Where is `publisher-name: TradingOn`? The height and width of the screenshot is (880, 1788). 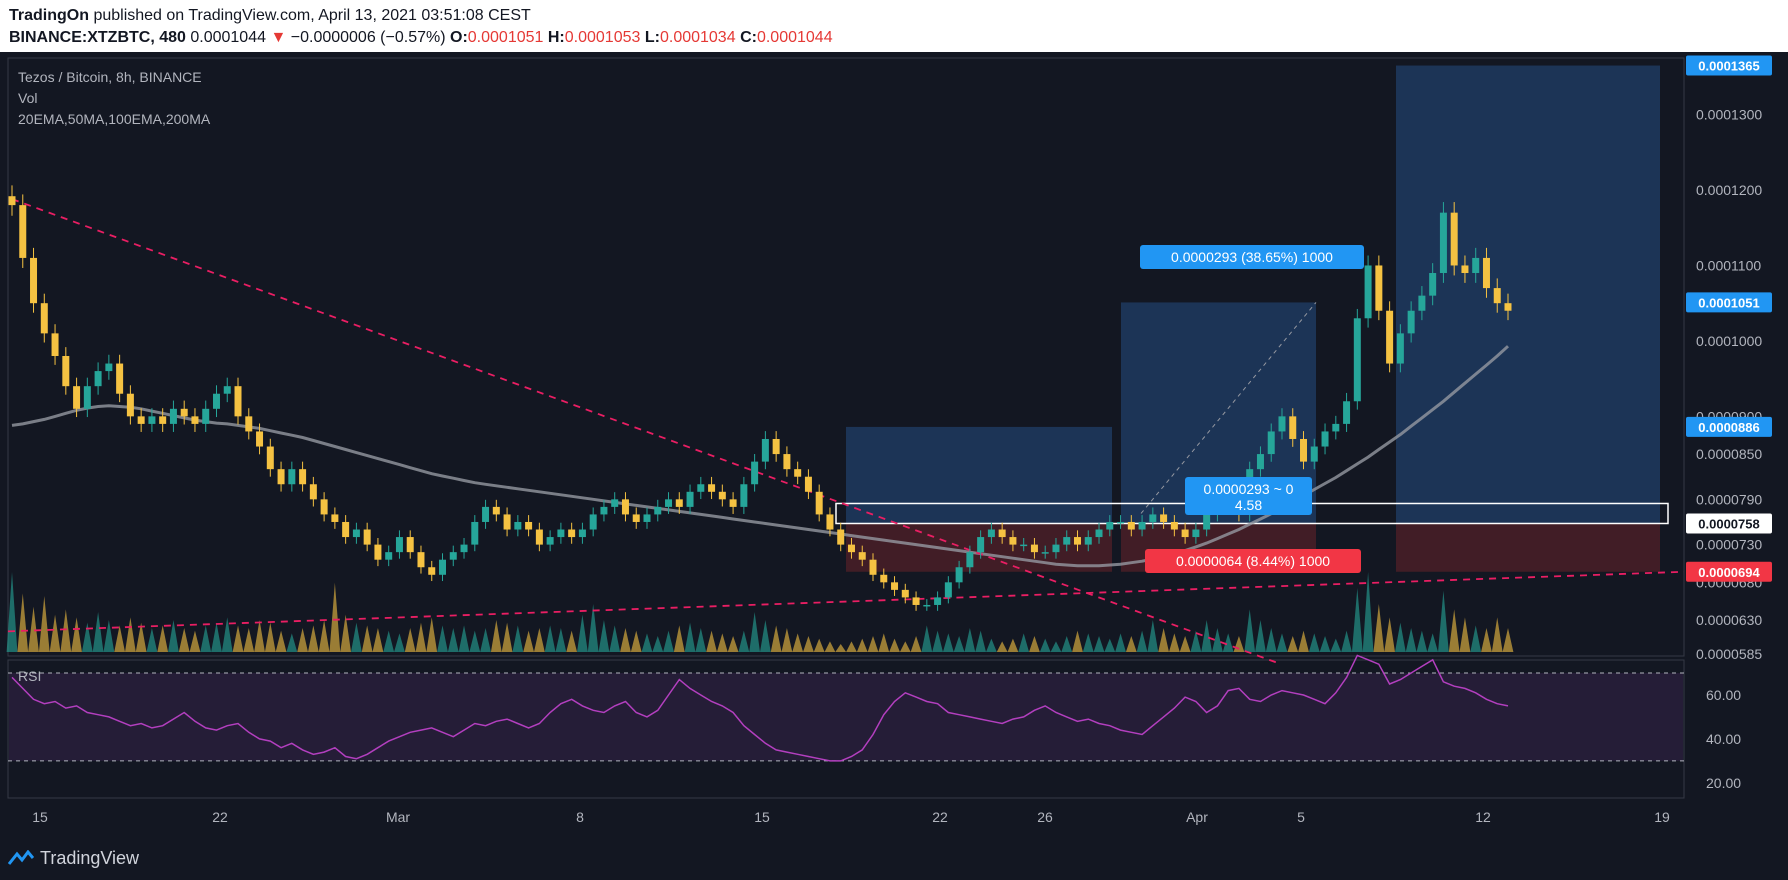
publisher-name: TradingOn is located at coordinates (49, 15).